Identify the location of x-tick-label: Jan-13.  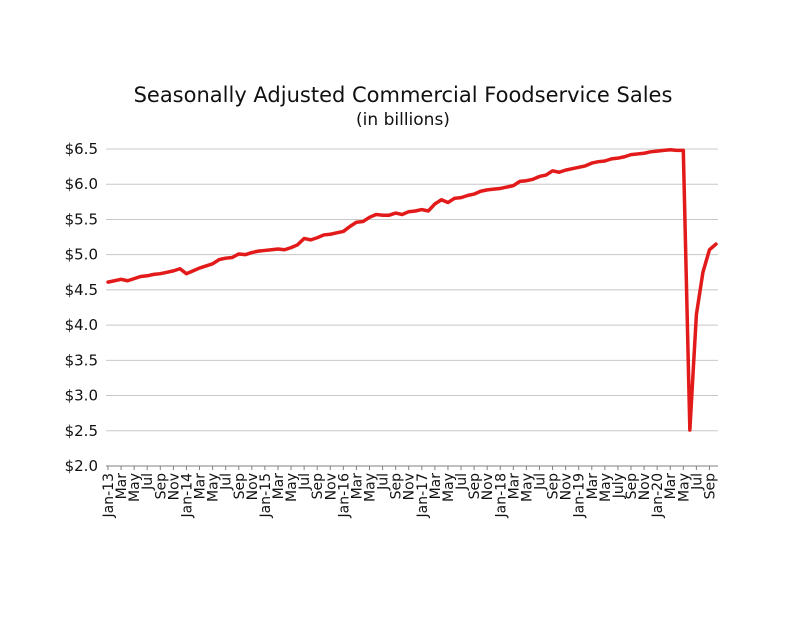
(109, 495).